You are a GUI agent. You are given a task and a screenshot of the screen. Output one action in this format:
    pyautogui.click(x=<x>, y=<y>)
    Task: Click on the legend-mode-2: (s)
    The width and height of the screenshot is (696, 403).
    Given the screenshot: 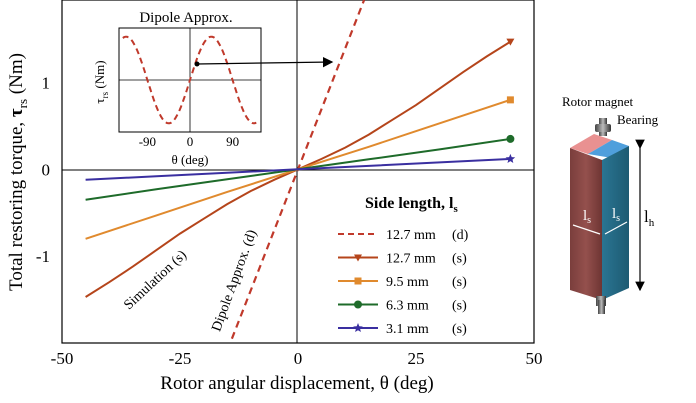 What is the action you would take?
    pyautogui.click(x=459, y=282)
    